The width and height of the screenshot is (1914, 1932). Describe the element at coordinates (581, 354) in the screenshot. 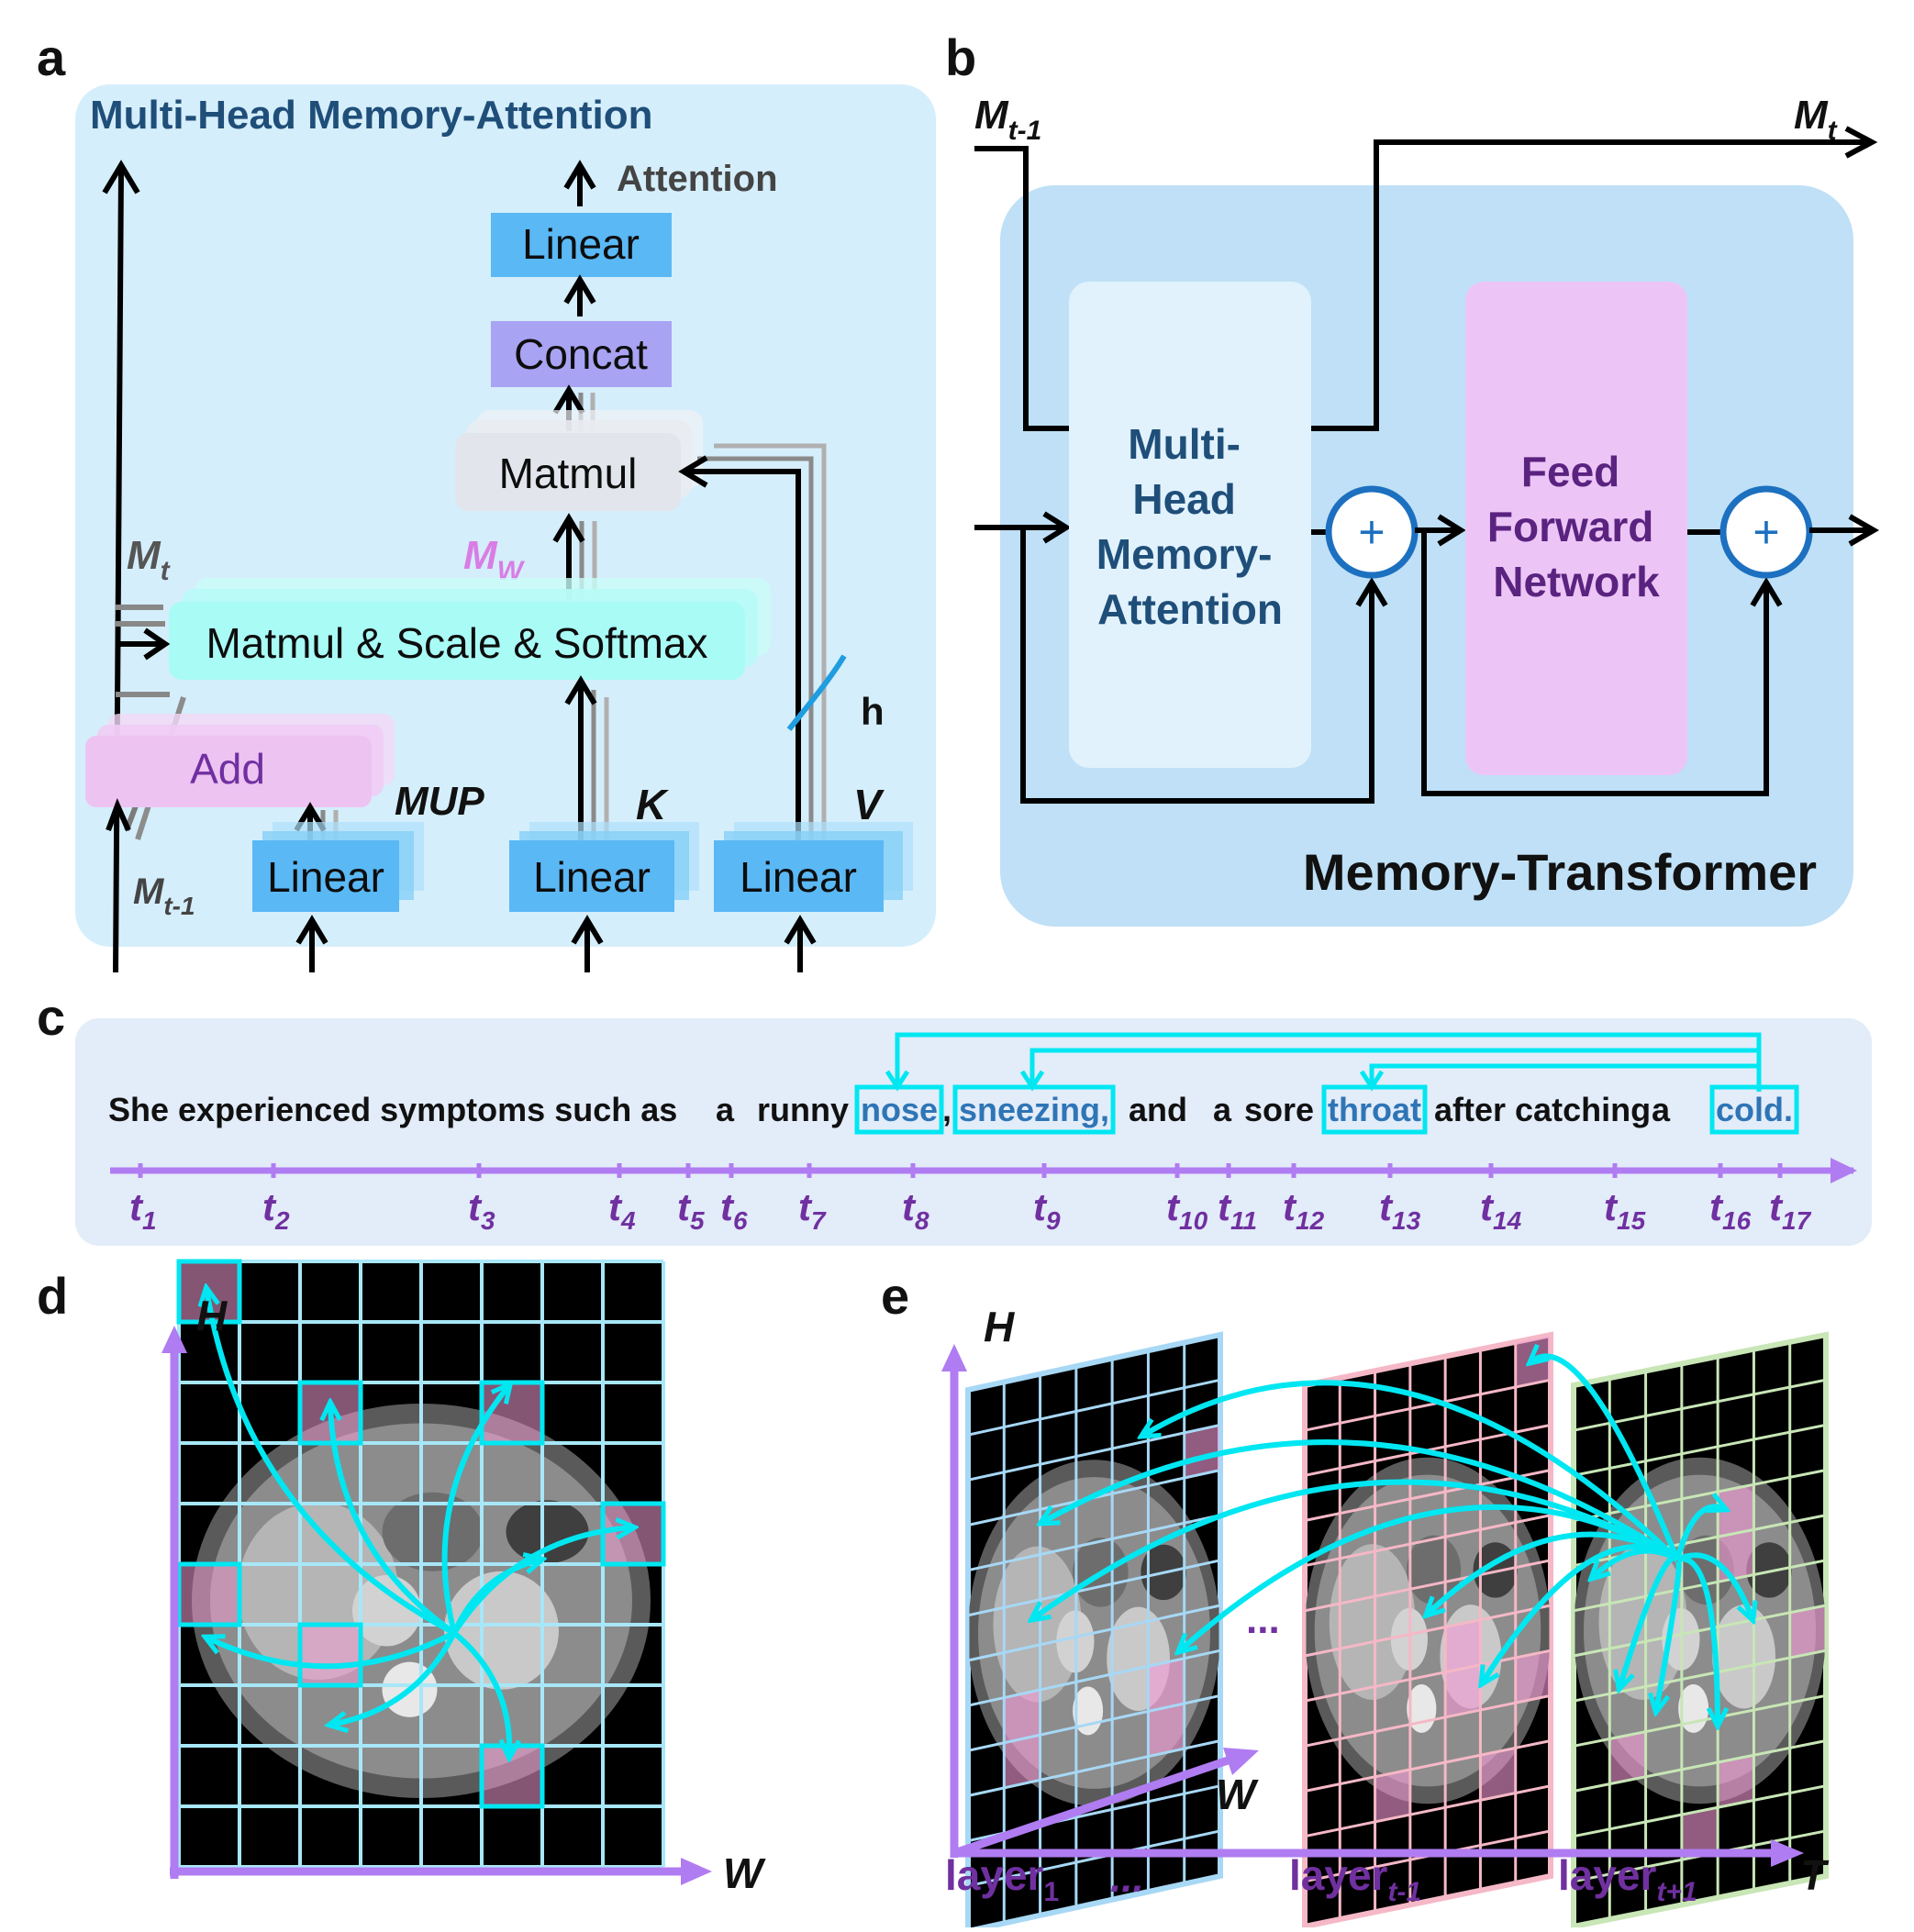

I see `concat-label: Concat` at that location.